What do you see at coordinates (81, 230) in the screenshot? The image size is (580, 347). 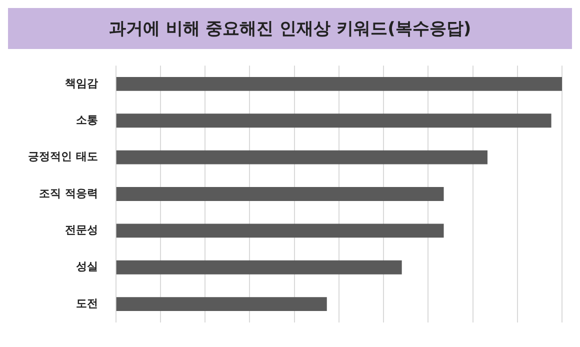 I see `y-tick-label: 전문성` at bounding box center [81, 230].